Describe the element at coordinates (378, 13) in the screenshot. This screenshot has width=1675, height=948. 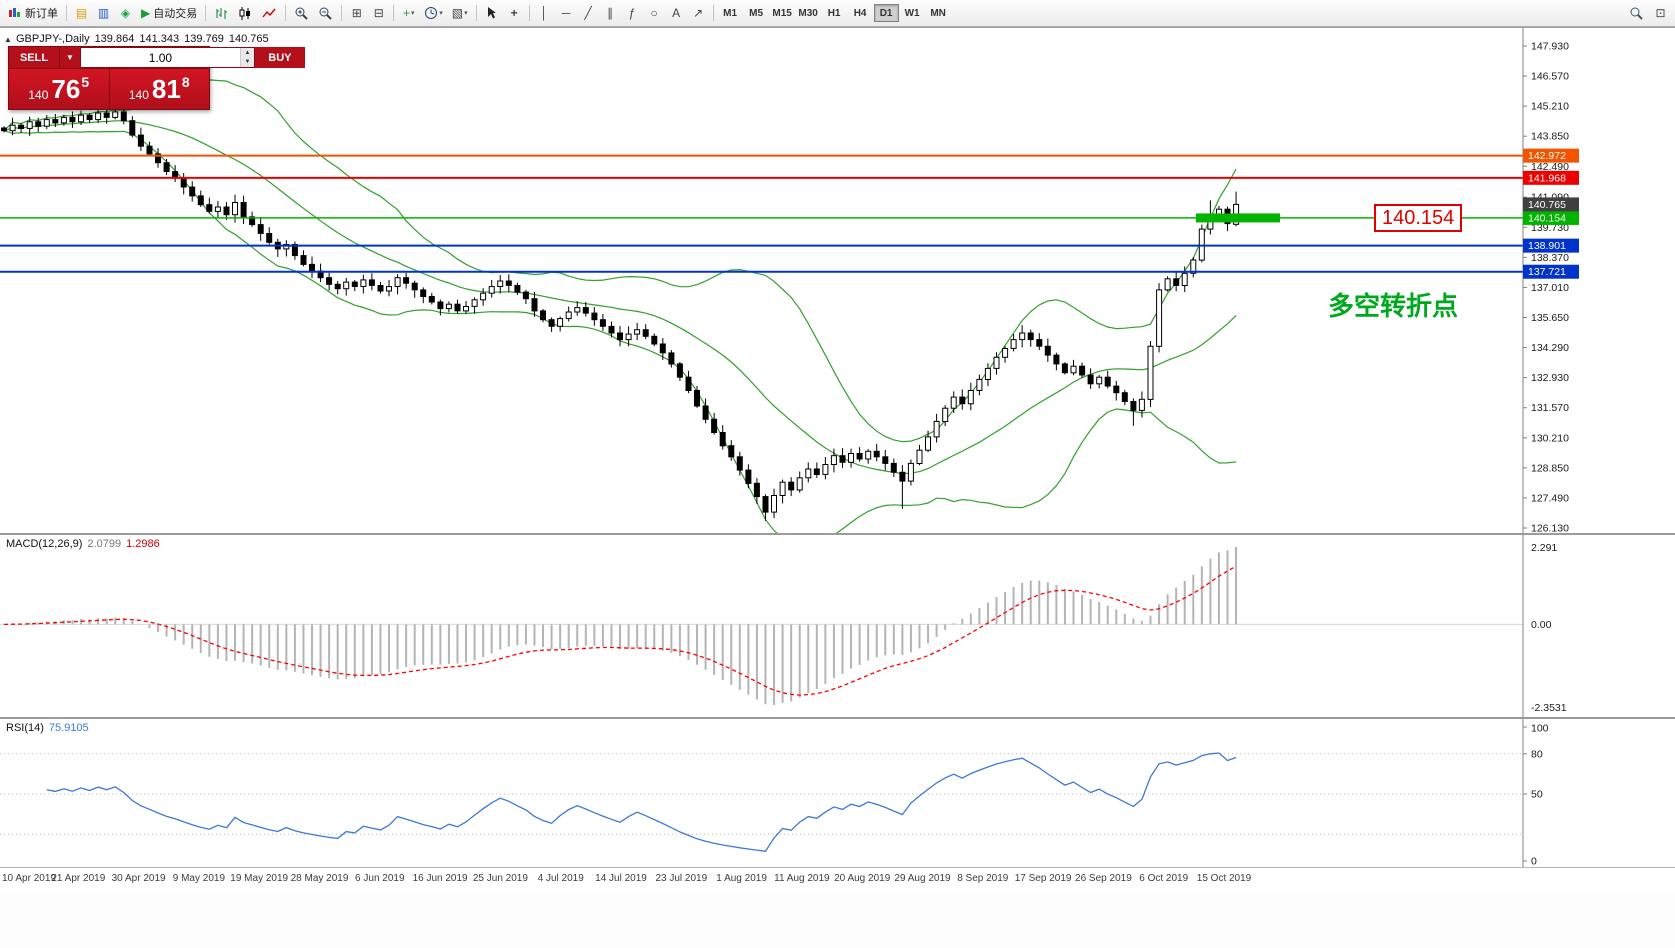
I see `cascade-windows-button: ⊟` at that location.